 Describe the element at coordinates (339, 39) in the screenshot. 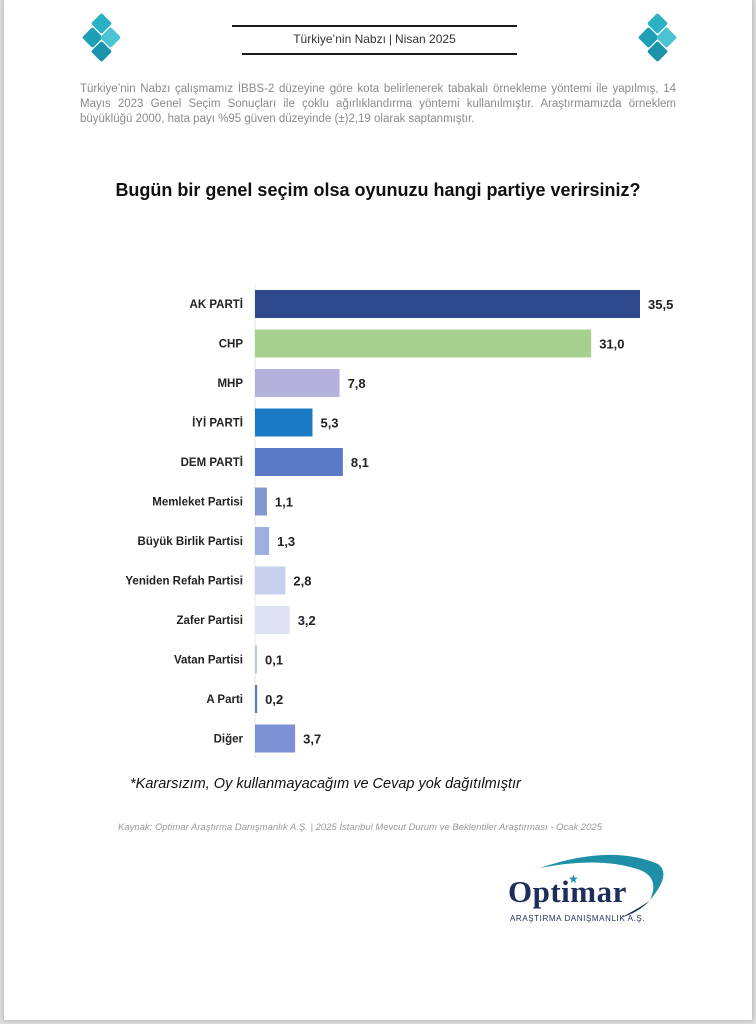

I see `report-series-name: Türkiye’nin Nabzı` at that location.